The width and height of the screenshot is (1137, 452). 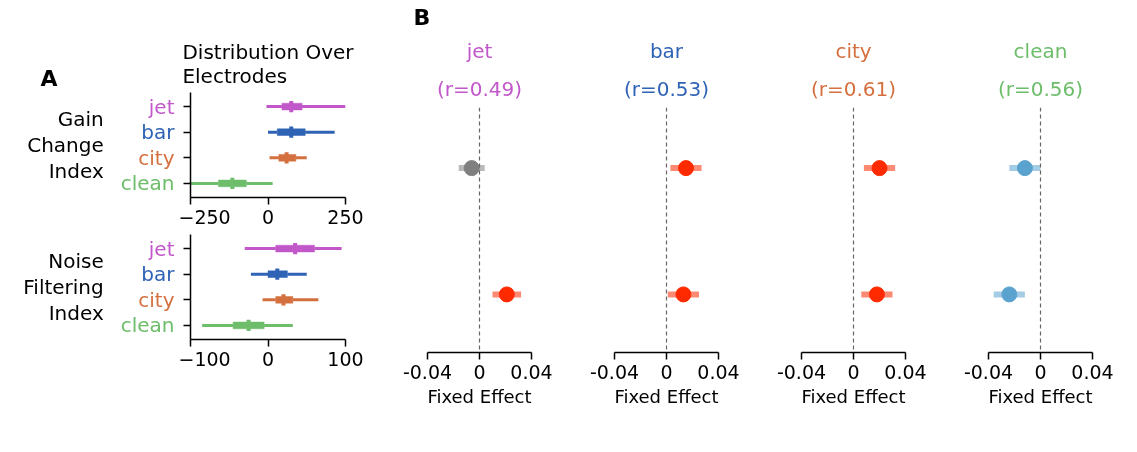 What do you see at coordinates (666, 88) in the screenshot?
I see `chart-subtitle: (r=0.53)` at bounding box center [666, 88].